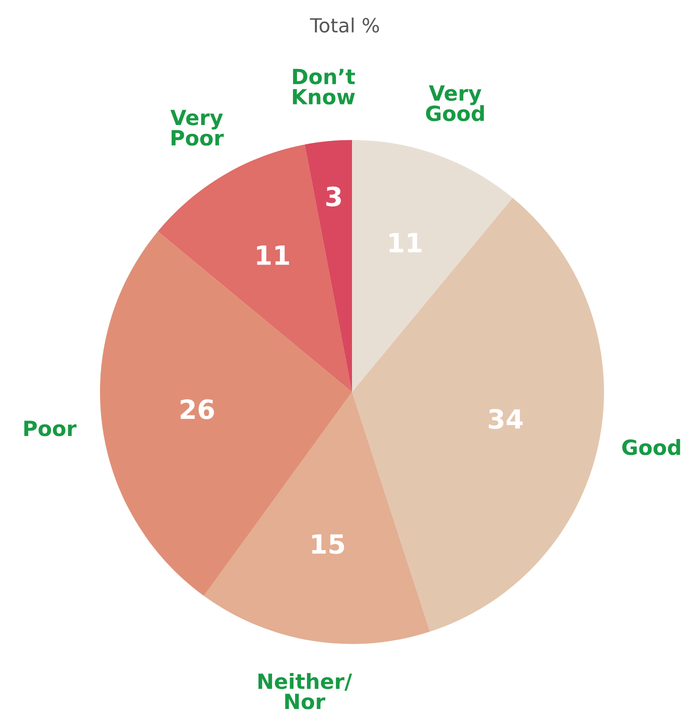 Image resolution: width=690 pixels, height=722 pixels. What do you see at coordinates (273, 255) in the screenshot?
I see `data-label: 11` at bounding box center [273, 255].